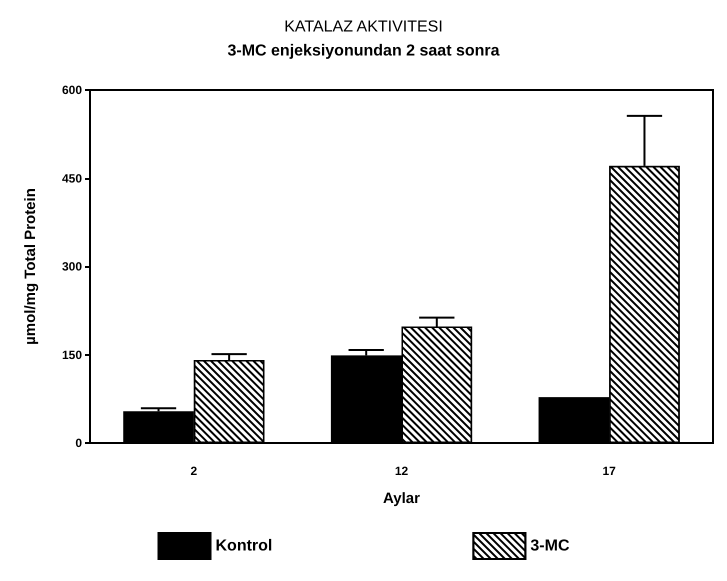 This screenshot has width=727, height=581. I want to click on legend-label: 3-MC, so click(550, 546).